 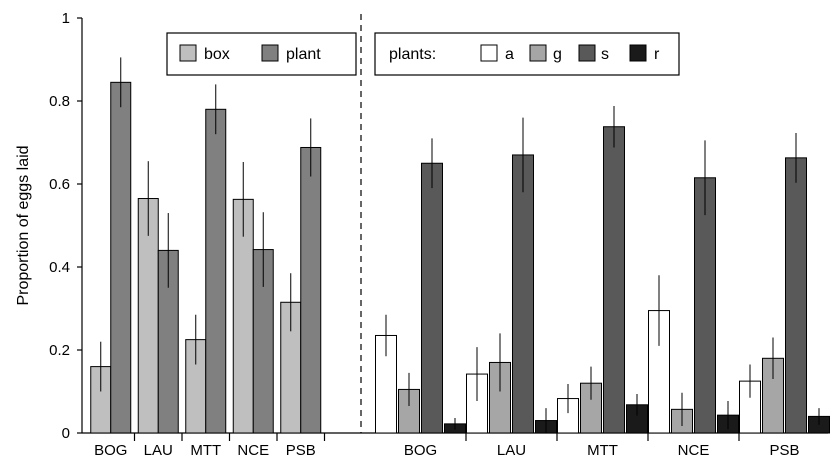 I want to click on legend-label: a, so click(x=509, y=54).